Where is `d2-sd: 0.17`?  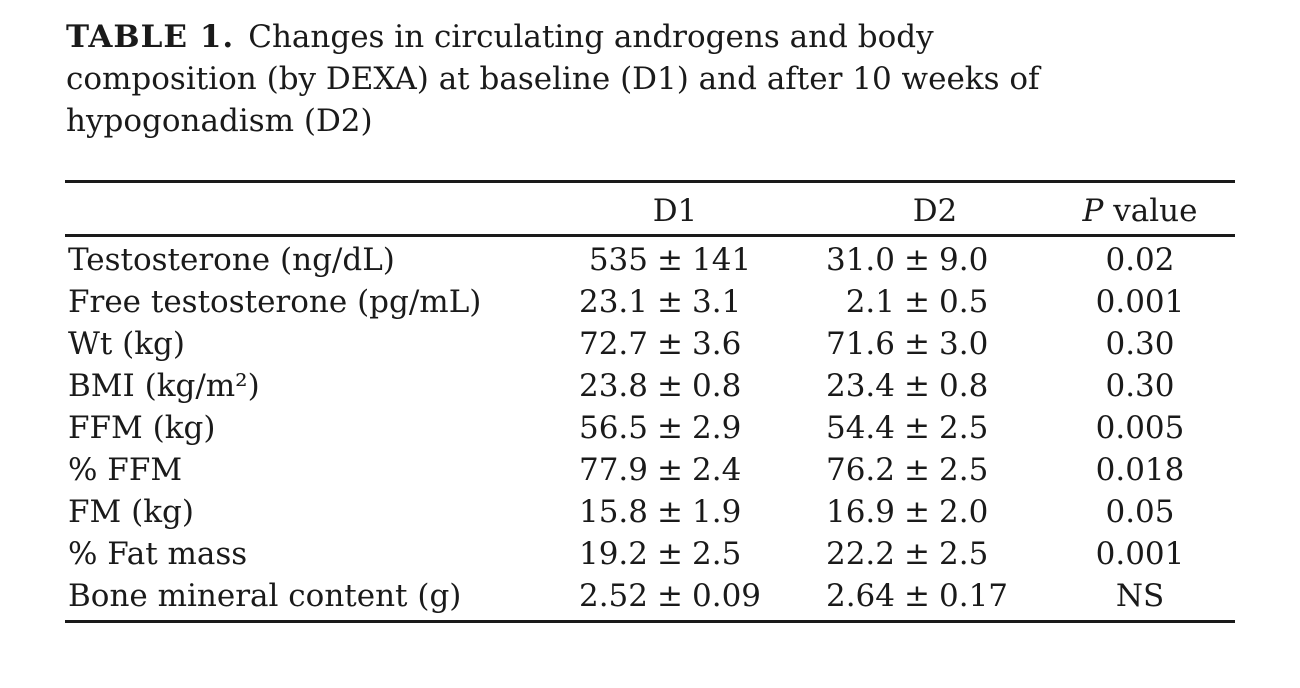 d2-sd: 0.17 is located at coordinates (974, 596).